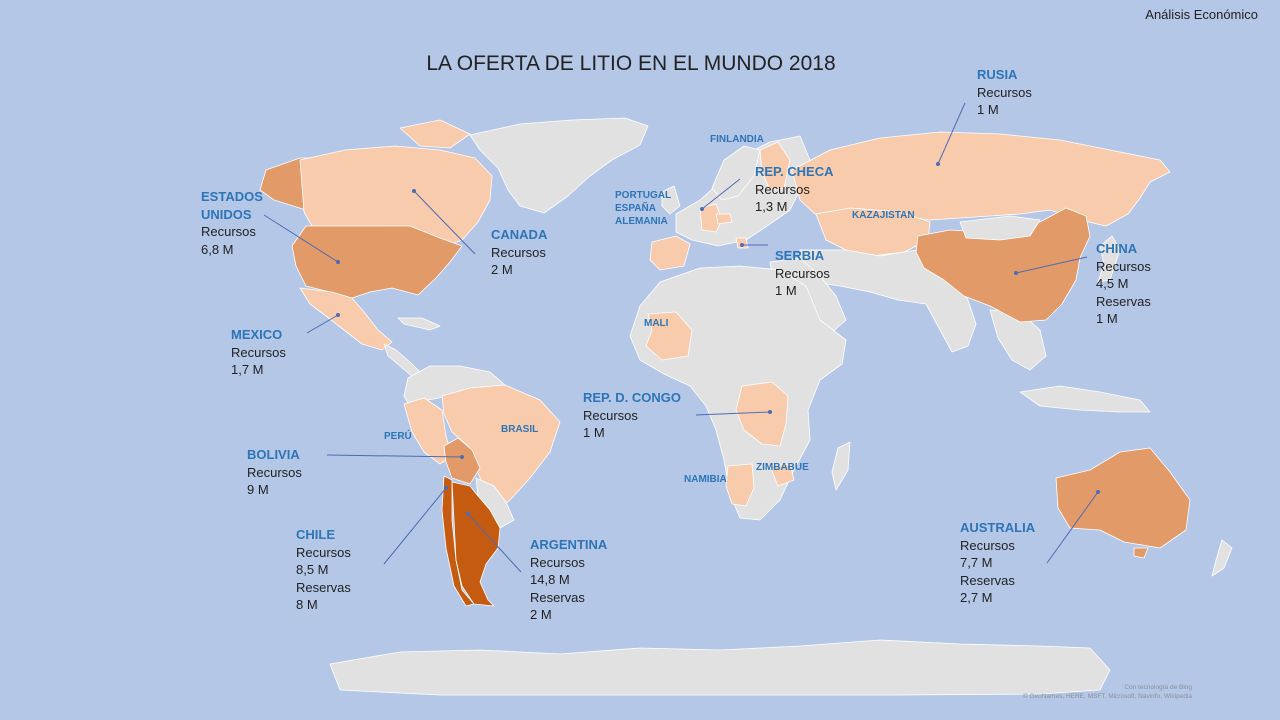 The height and width of the screenshot is (720, 1280). Describe the element at coordinates (782, 467) in the screenshot. I see `label-zimbabue: ZIMBABUE` at that location.